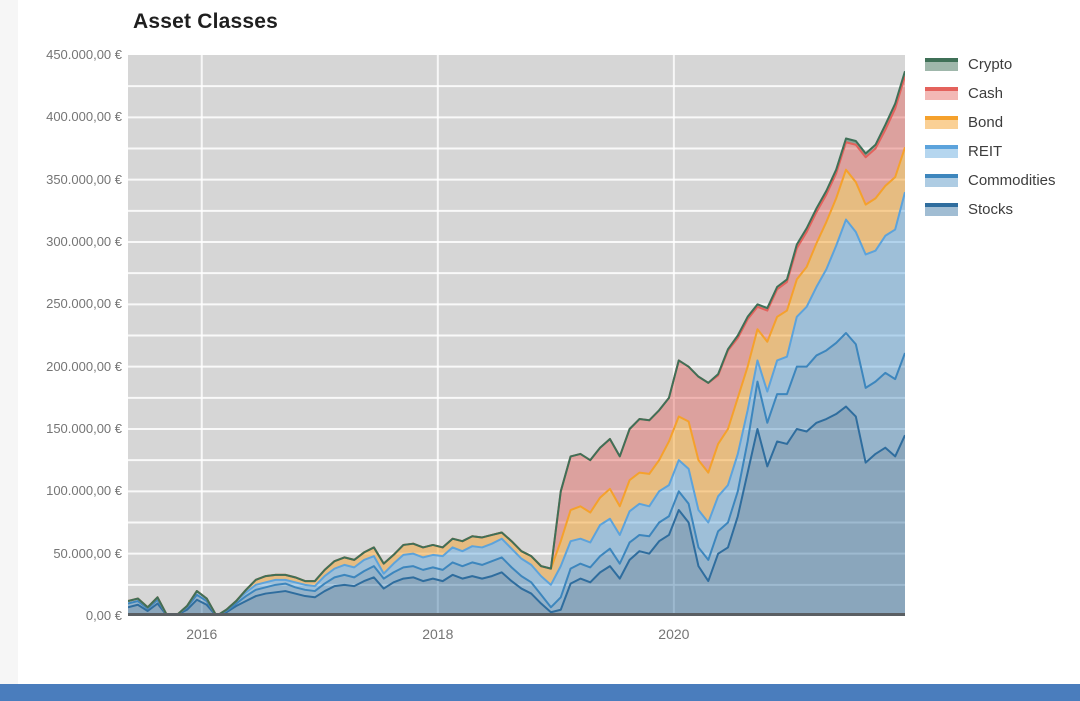  I want to click on legend-label: Crypto, so click(990, 64).